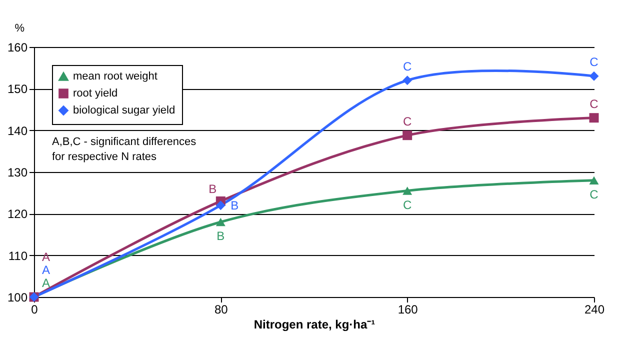 The height and width of the screenshot is (357, 628). I want to click on legend-label: biological sugar yield, so click(124, 110).